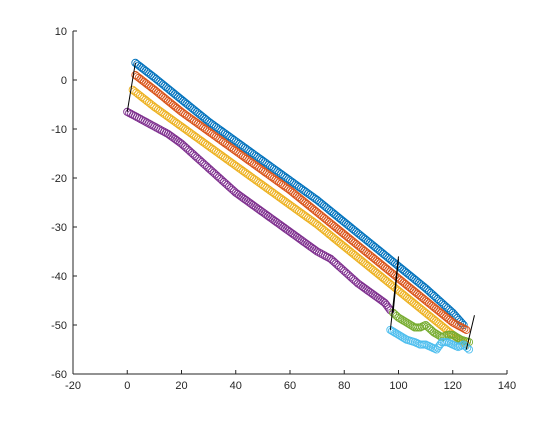 This screenshot has height=425, width=560. Describe the element at coordinates (59, 375) in the screenshot. I see `y-tick-label: -60` at that location.